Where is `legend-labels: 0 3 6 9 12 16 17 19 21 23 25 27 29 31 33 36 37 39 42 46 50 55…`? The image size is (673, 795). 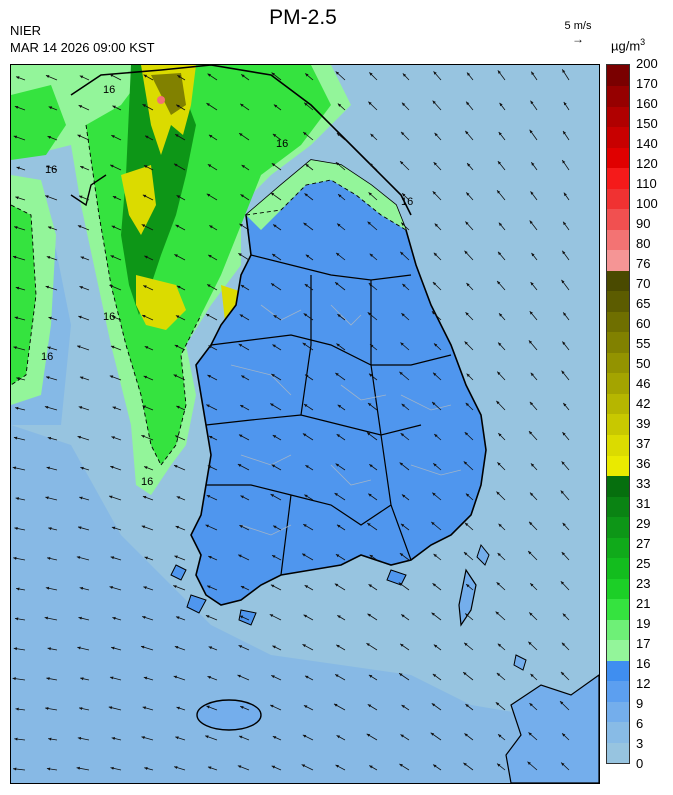
legend-labels: 0 3 6 9 12 16 17 19 21 23 25 27 29 31 33 36 37 39 42 46 50 55… is located at coordinates (654, 415).